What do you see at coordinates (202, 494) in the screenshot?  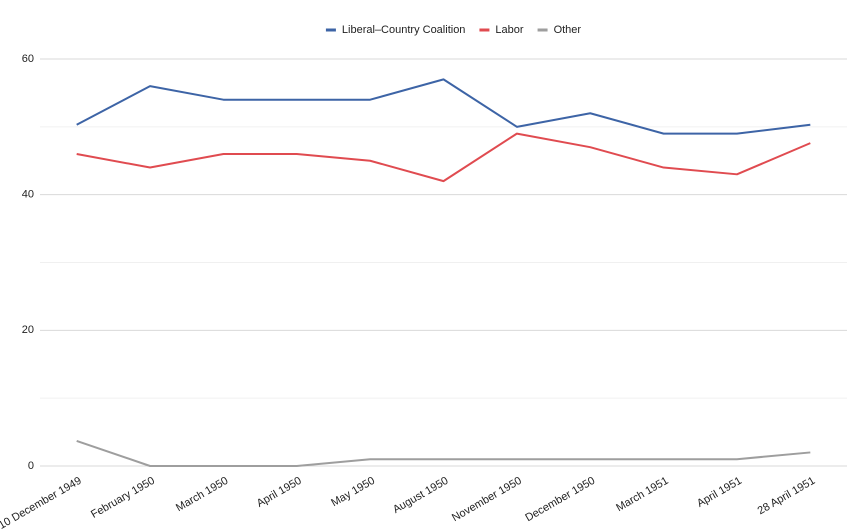 I see `x-tick-label: March 1950` at bounding box center [202, 494].